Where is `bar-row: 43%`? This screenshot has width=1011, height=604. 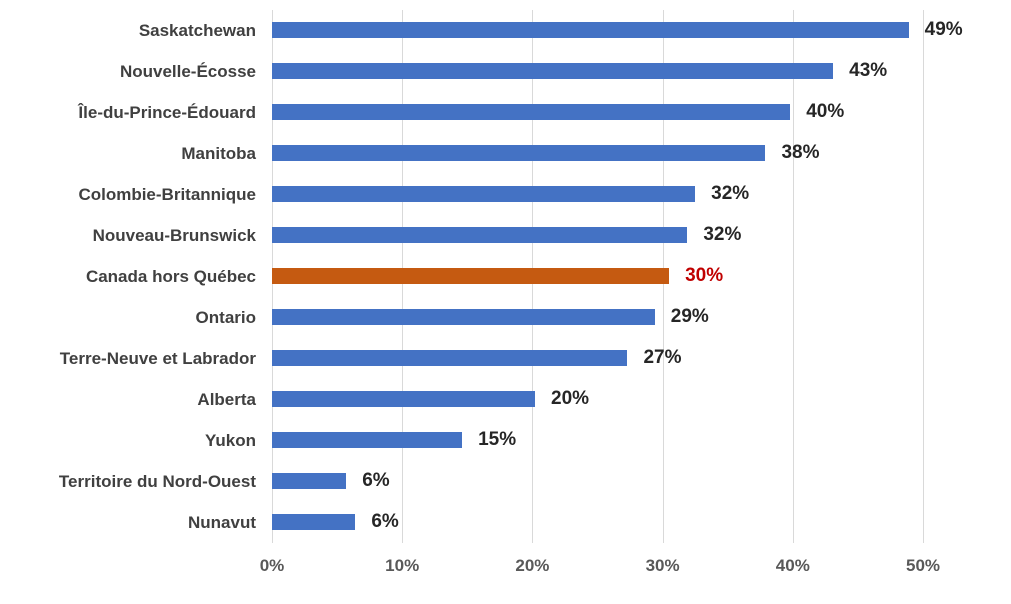 bar-row: 43% is located at coordinates (629, 71).